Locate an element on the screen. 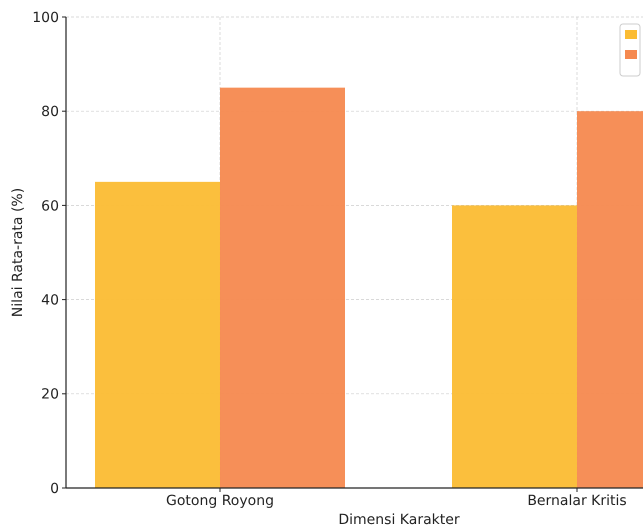 The height and width of the screenshot is (528, 643). y-axis-title: Nilai Rata-rata (%) is located at coordinates (18, 253).